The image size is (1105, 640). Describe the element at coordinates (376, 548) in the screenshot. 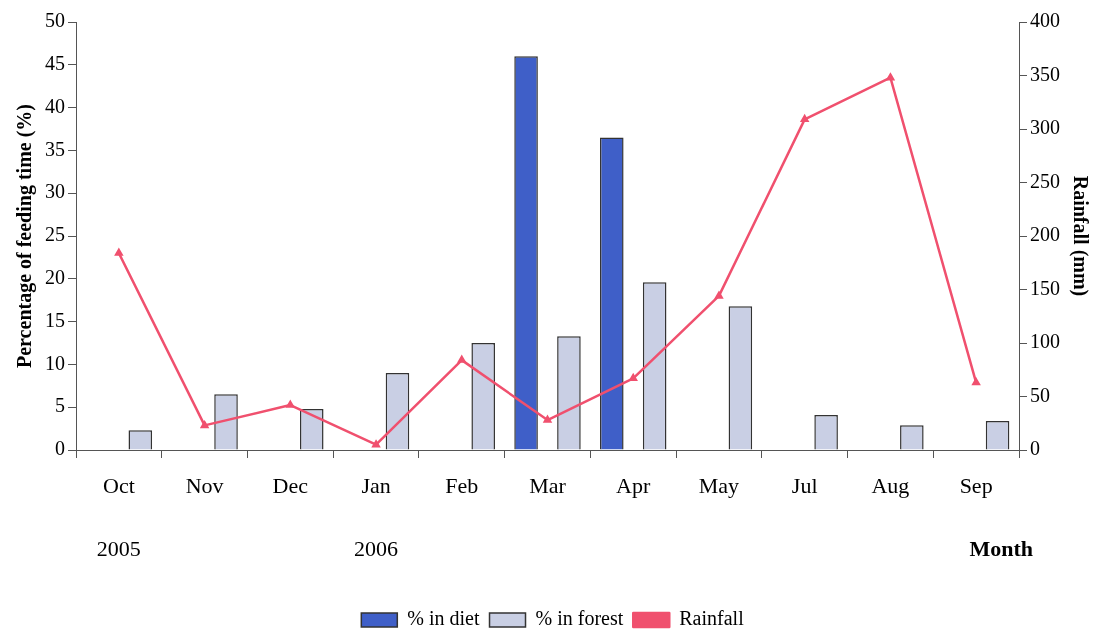

I see `text: 2006` at that location.